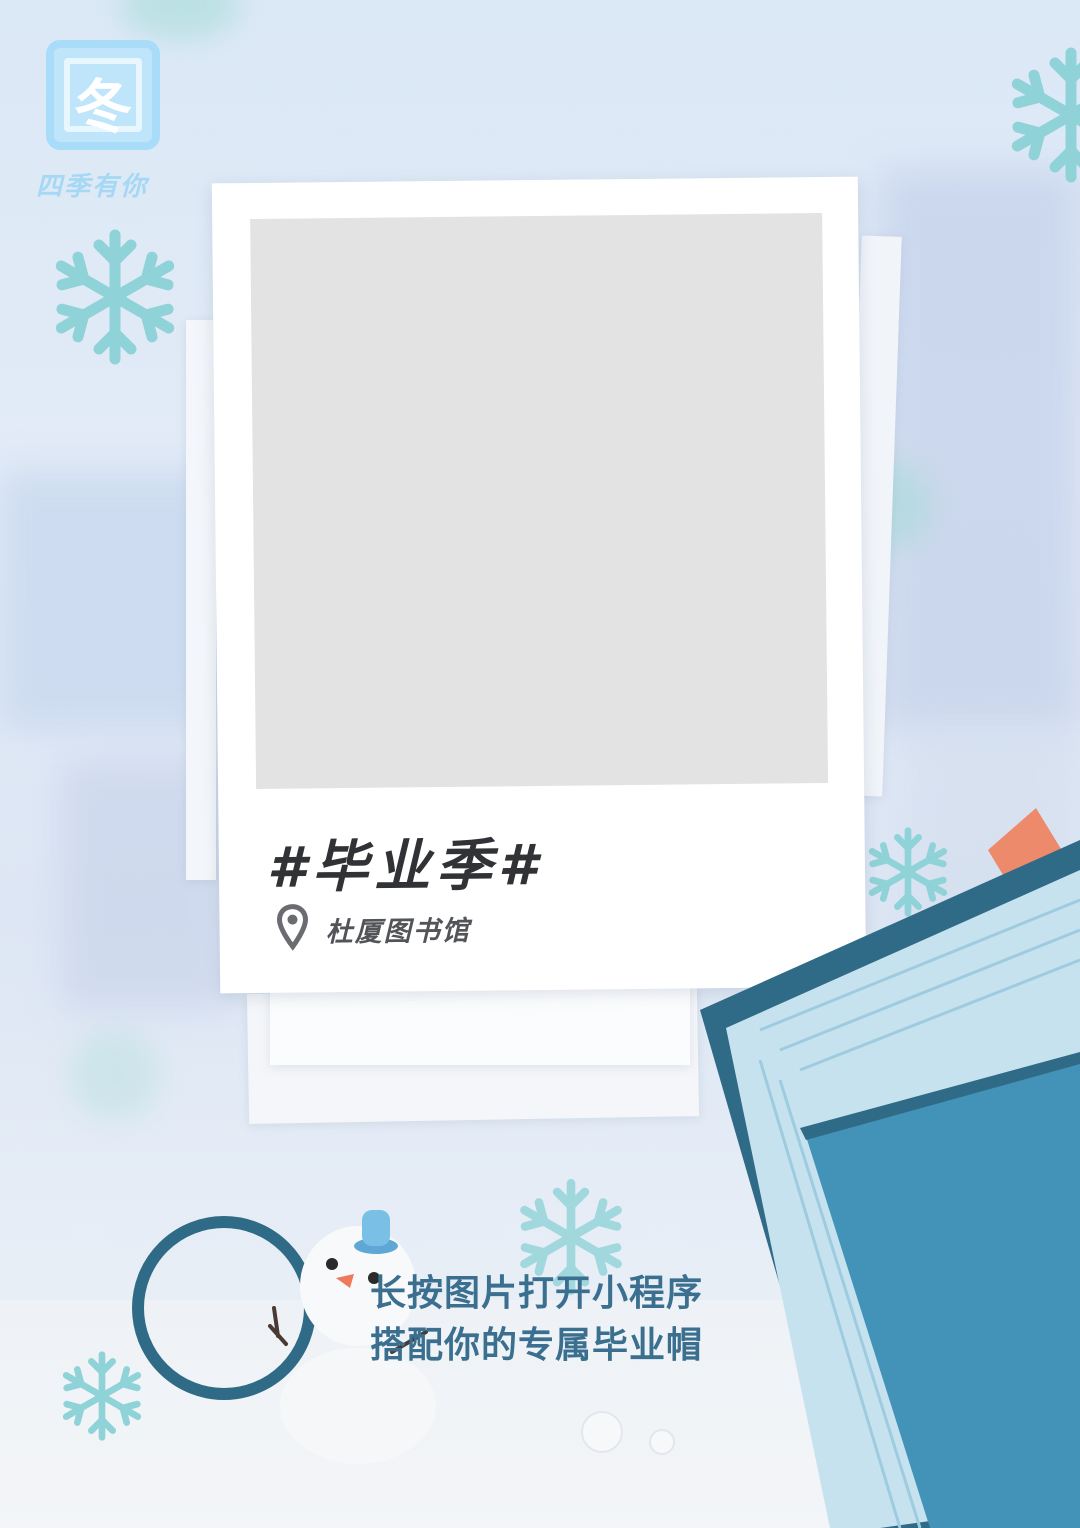 This screenshot has width=1080, height=1528. What do you see at coordinates (292, 927) in the screenshot?
I see `location-pin-icon` at bounding box center [292, 927].